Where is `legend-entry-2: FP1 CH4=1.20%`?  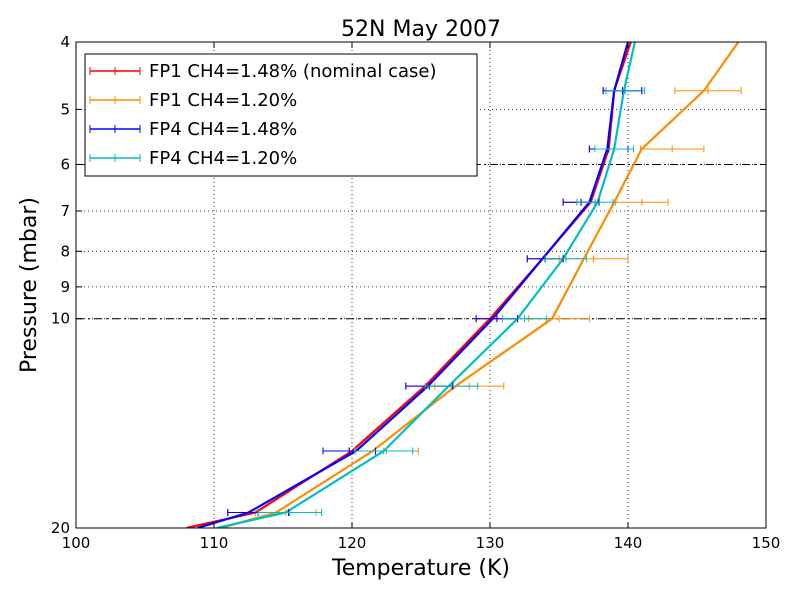 legend-entry-2: FP1 CH4=1.20% is located at coordinates (193, 100).